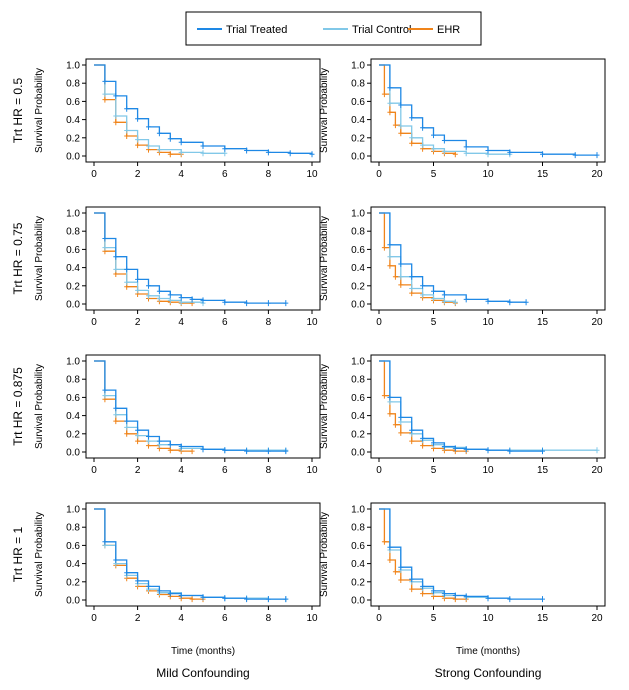  Describe the element at coordinates (256, 30) in the screenshot. I see `legend-label-trial-treated: Trial Treated` at that location.